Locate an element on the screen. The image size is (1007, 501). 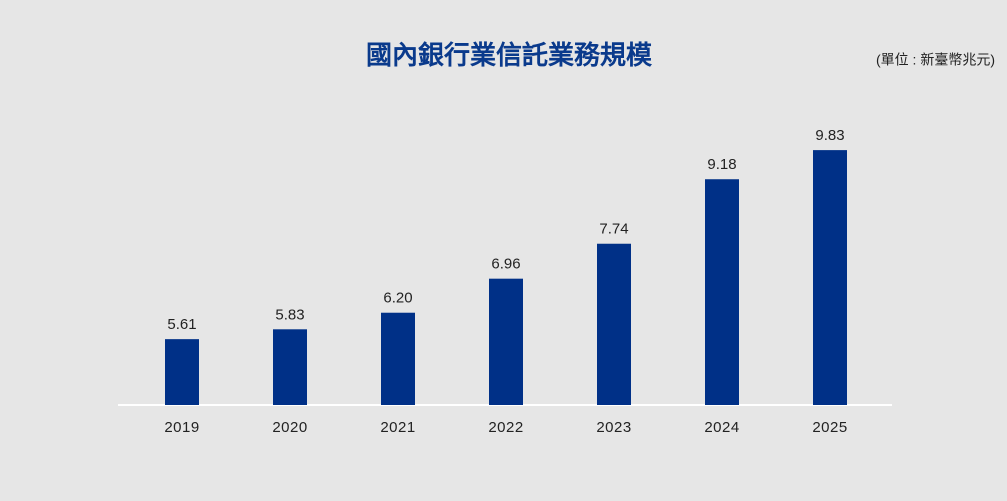
chart-title: 國內銀行業信託業務規模 is located at coordinates (509, 55).